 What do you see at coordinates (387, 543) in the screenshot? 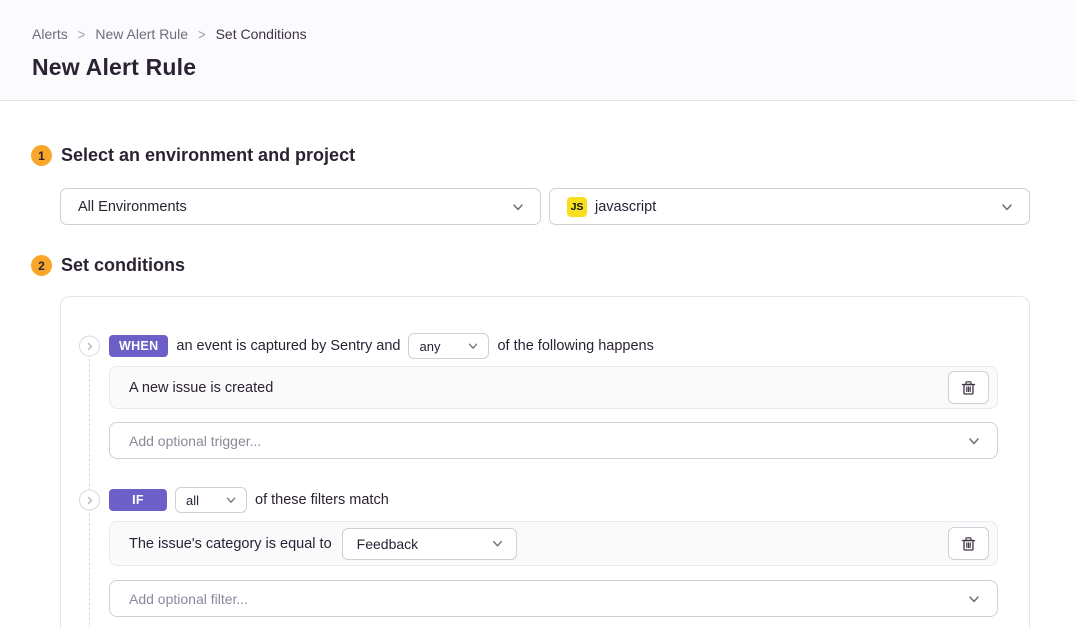
I see `filter-category-select-value: Feedback` at bounding box center [387, 543].